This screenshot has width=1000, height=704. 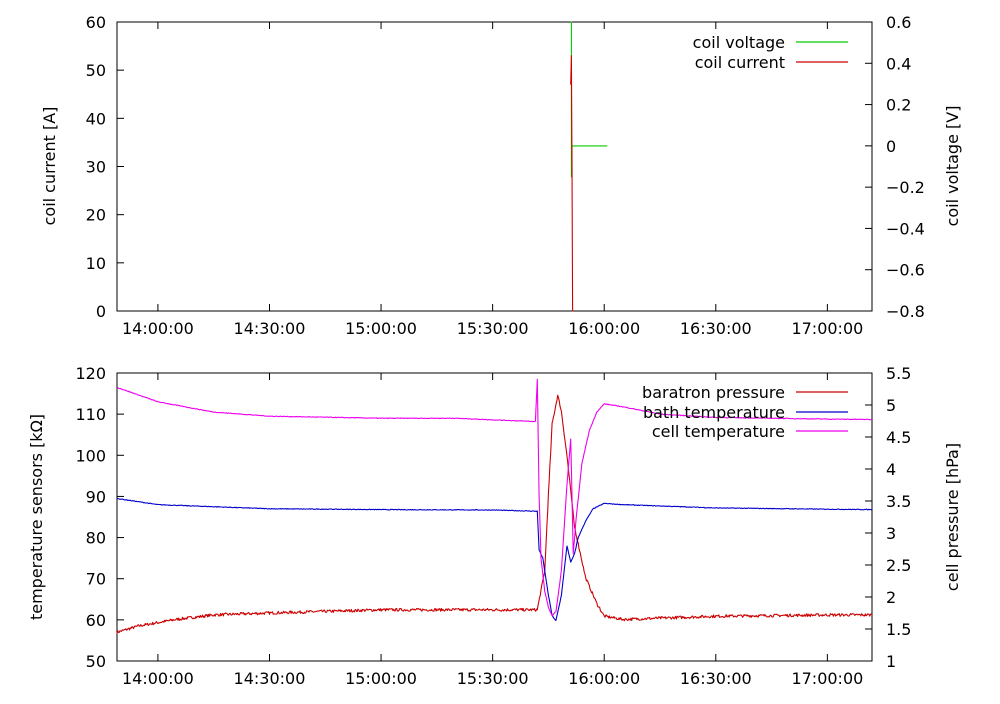 I want to click on y2-tick-label: −0.6, so click(x=905, y=270).